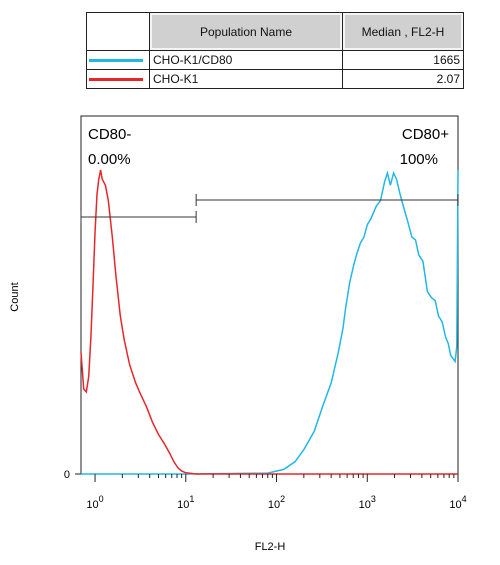  I want to click on x-tick-label: 10⁴, so click(457, 502).